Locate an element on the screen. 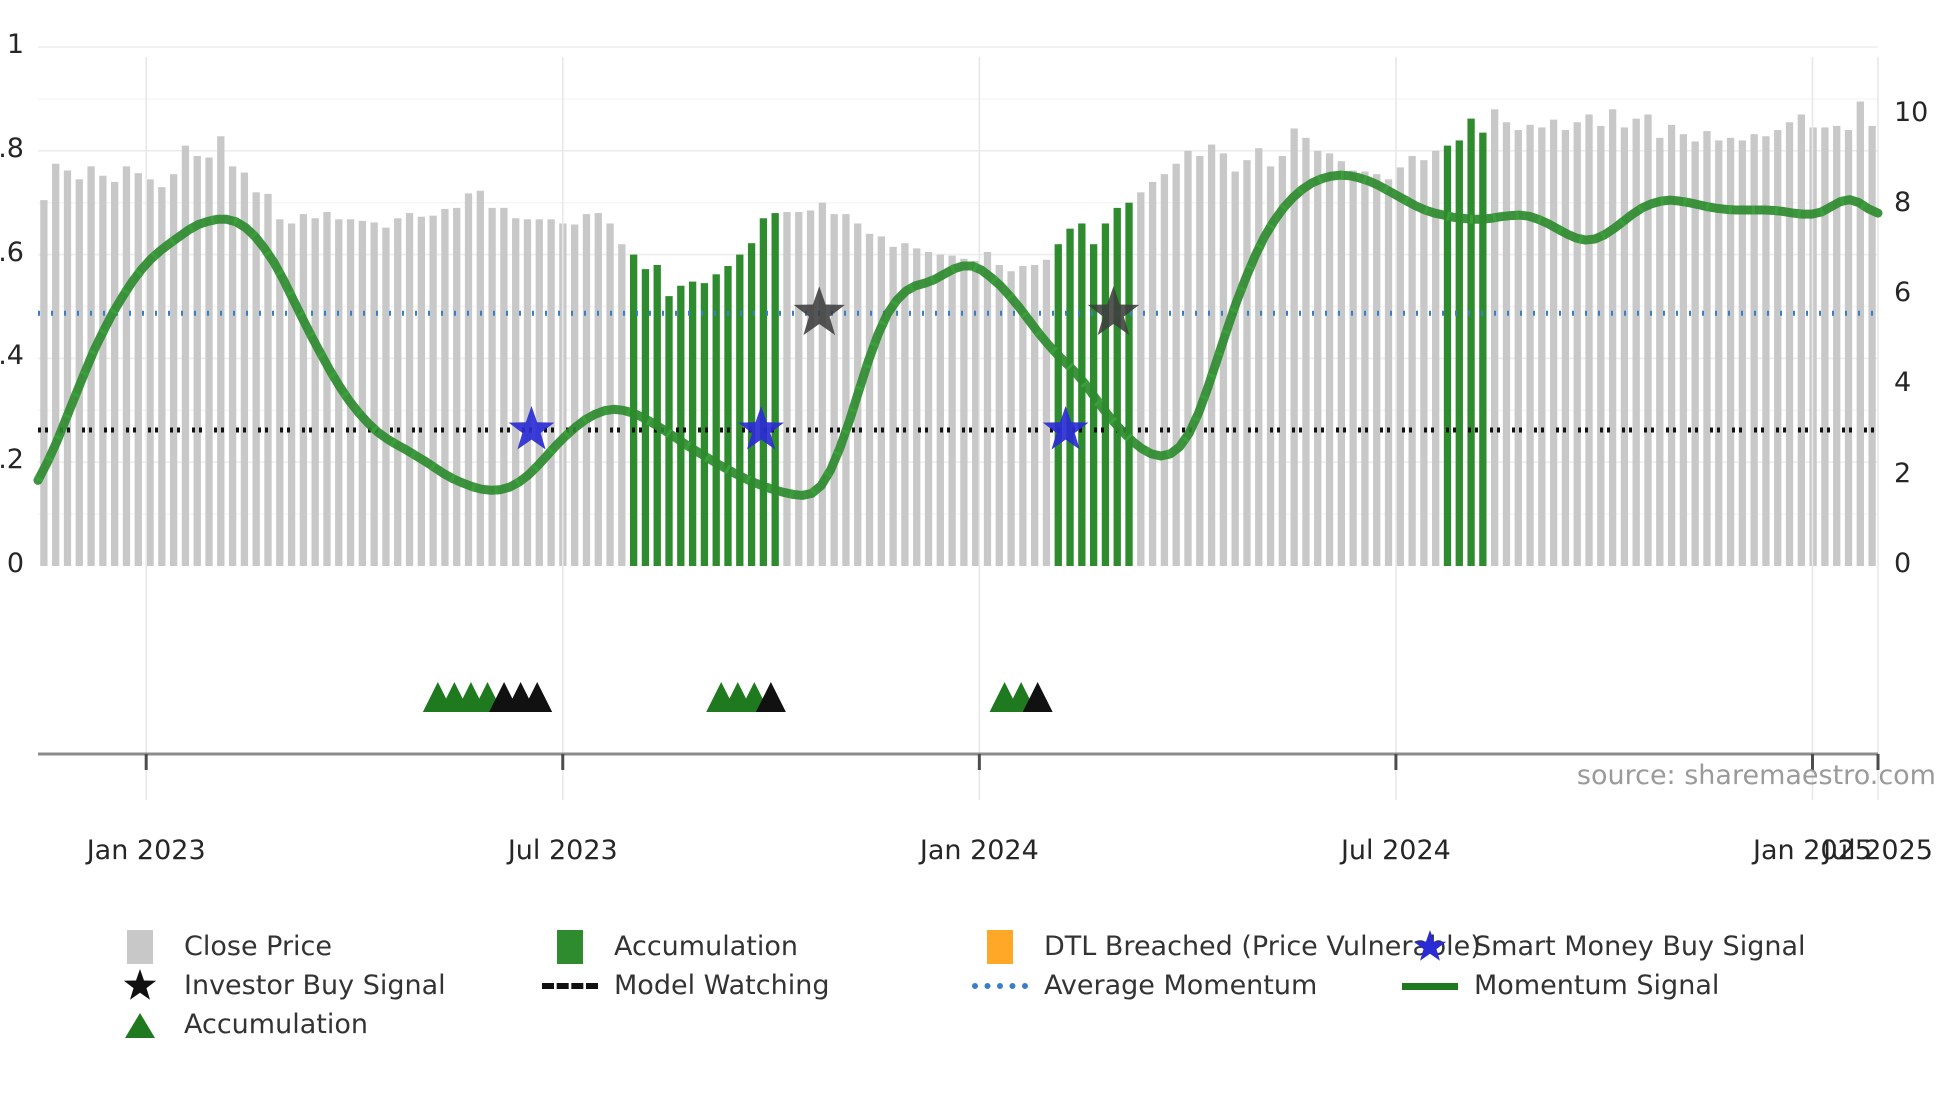  legend-key-star is located at coordinates (1430, 947).